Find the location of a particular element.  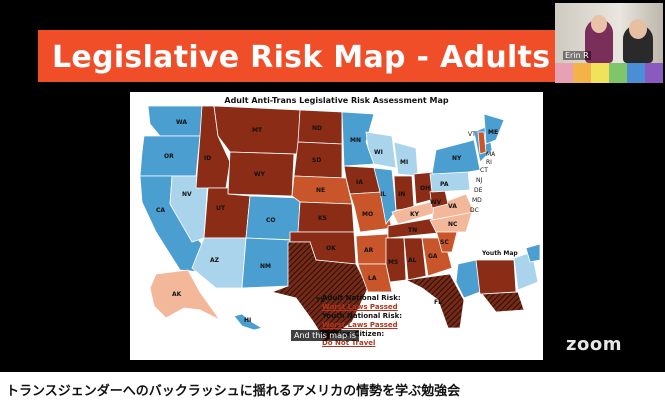

label-NM: NM is located at coordinates (265, 266).